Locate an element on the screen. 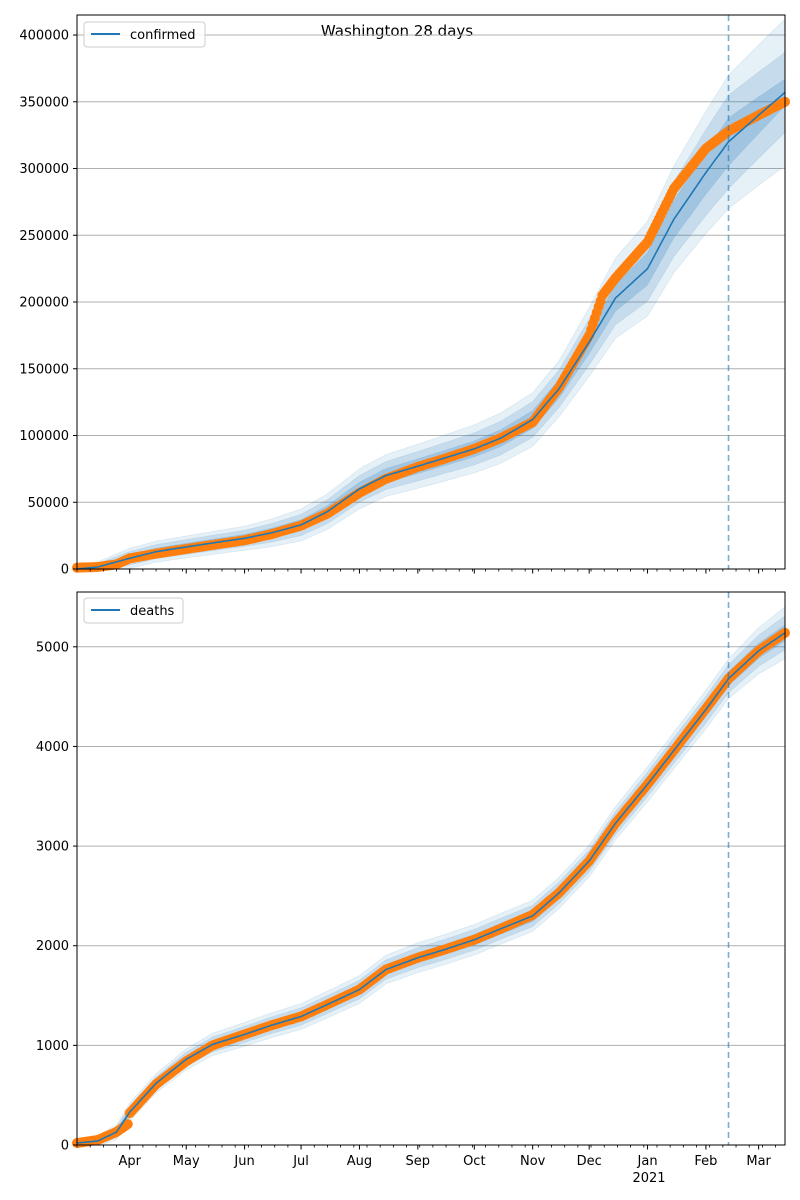 Image resolution: width=800 pixels, height=1200 pixels. x-axis-year-label: 2021 is located at coordinates (648, 1178).